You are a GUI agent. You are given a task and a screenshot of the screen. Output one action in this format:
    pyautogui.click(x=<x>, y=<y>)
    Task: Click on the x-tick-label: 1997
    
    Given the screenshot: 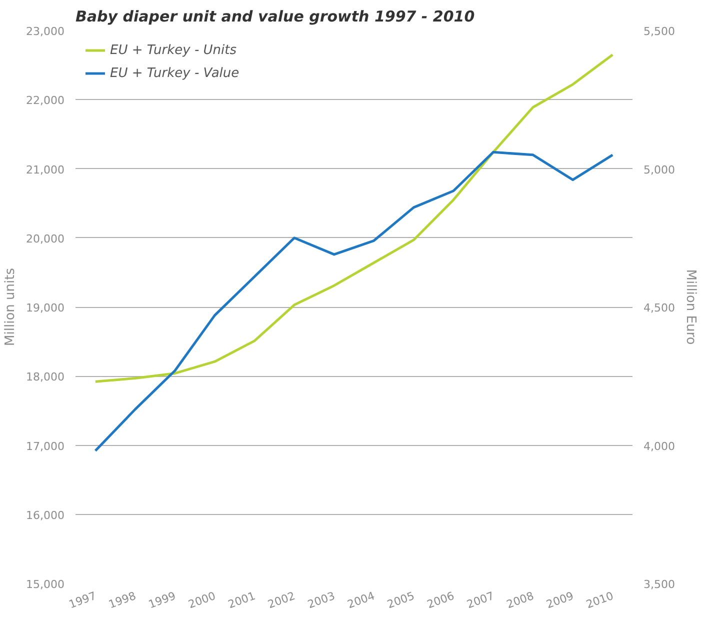 What is the action you would take?
    pyautogui.click(x=82, y=600)
    